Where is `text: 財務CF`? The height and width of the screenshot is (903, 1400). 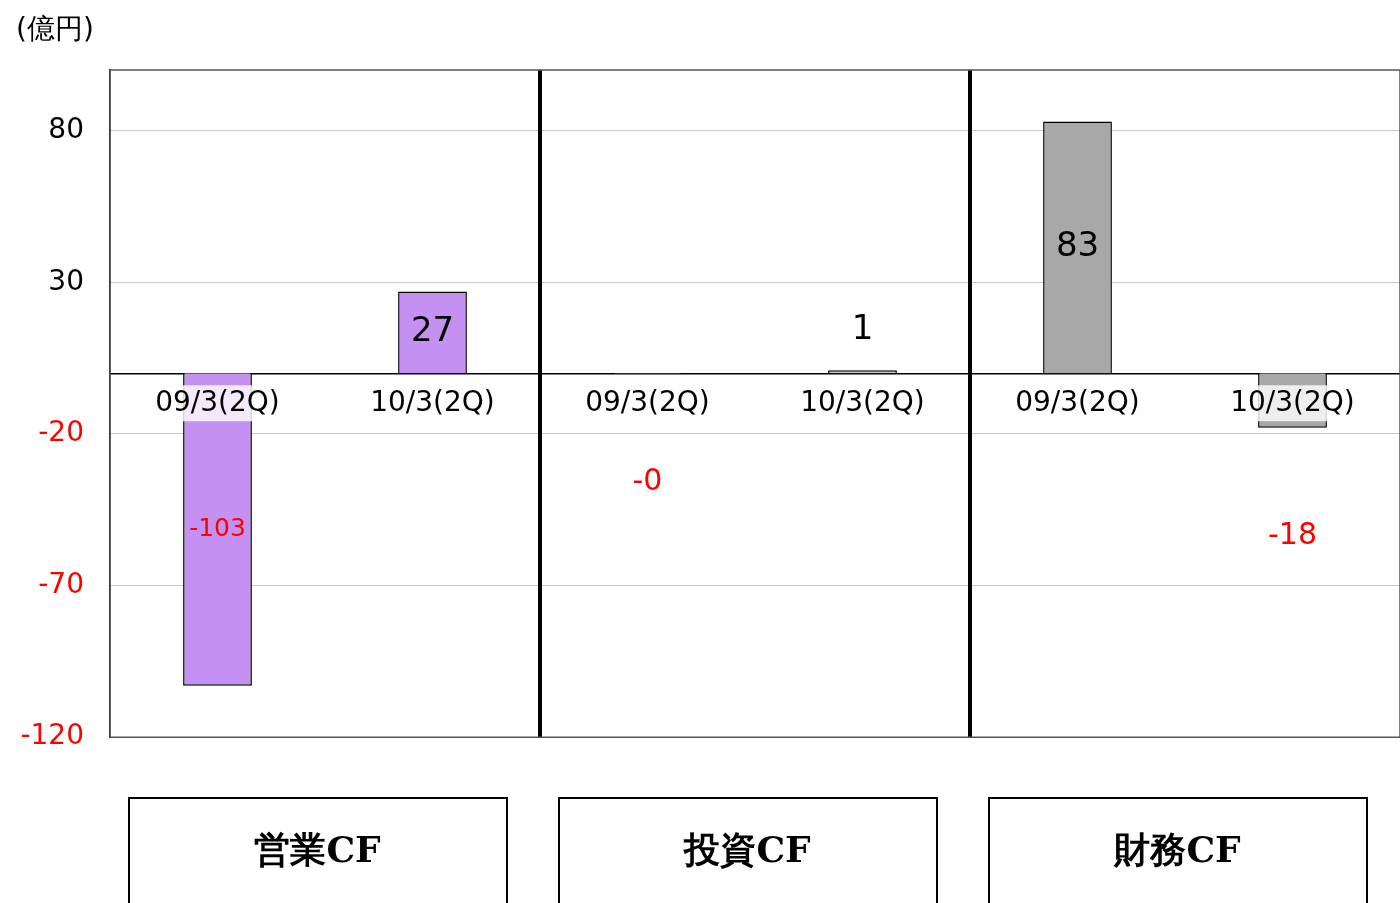
text: 財務CF is located at coordinates (1177, 850).